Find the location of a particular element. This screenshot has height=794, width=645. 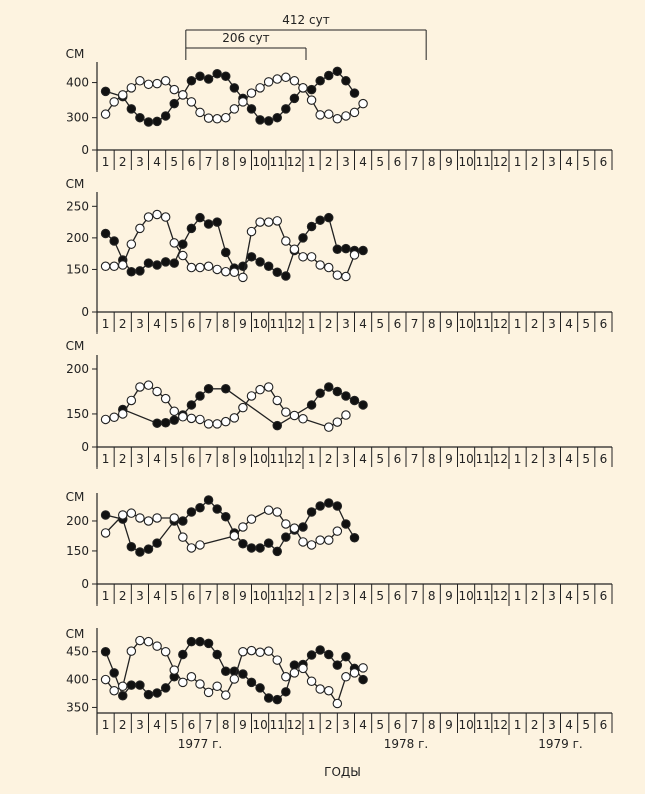

y-axis-title: СМ is located at coordinates (75, 184).